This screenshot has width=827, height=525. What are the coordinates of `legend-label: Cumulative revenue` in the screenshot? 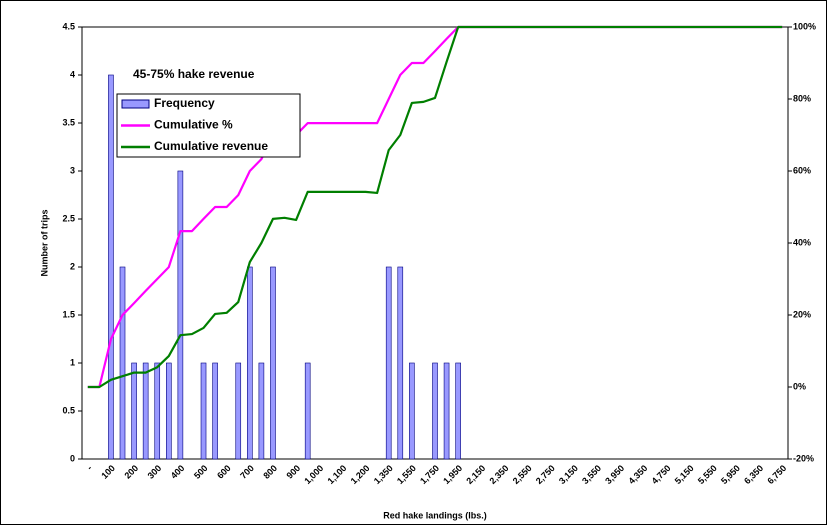 It's located at (211, 146).